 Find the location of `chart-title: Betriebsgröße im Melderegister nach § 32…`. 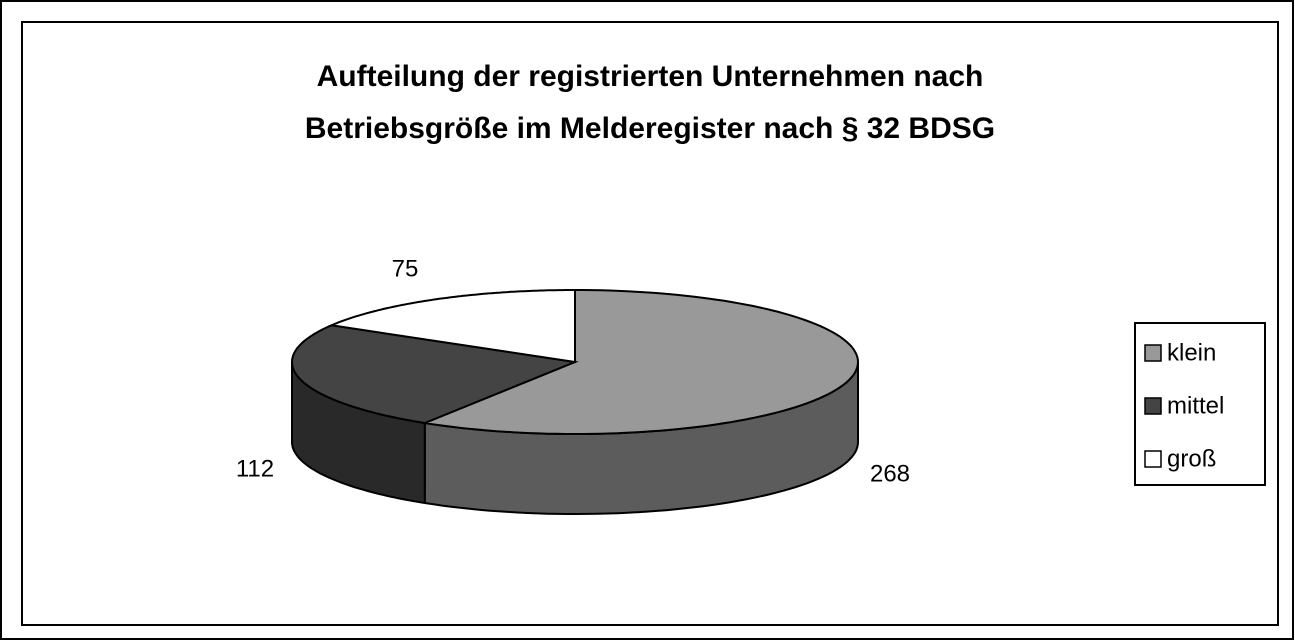

chart-title: Betriebsgröße im Melderegister nach § 32… is located at coordinates (650, 128).